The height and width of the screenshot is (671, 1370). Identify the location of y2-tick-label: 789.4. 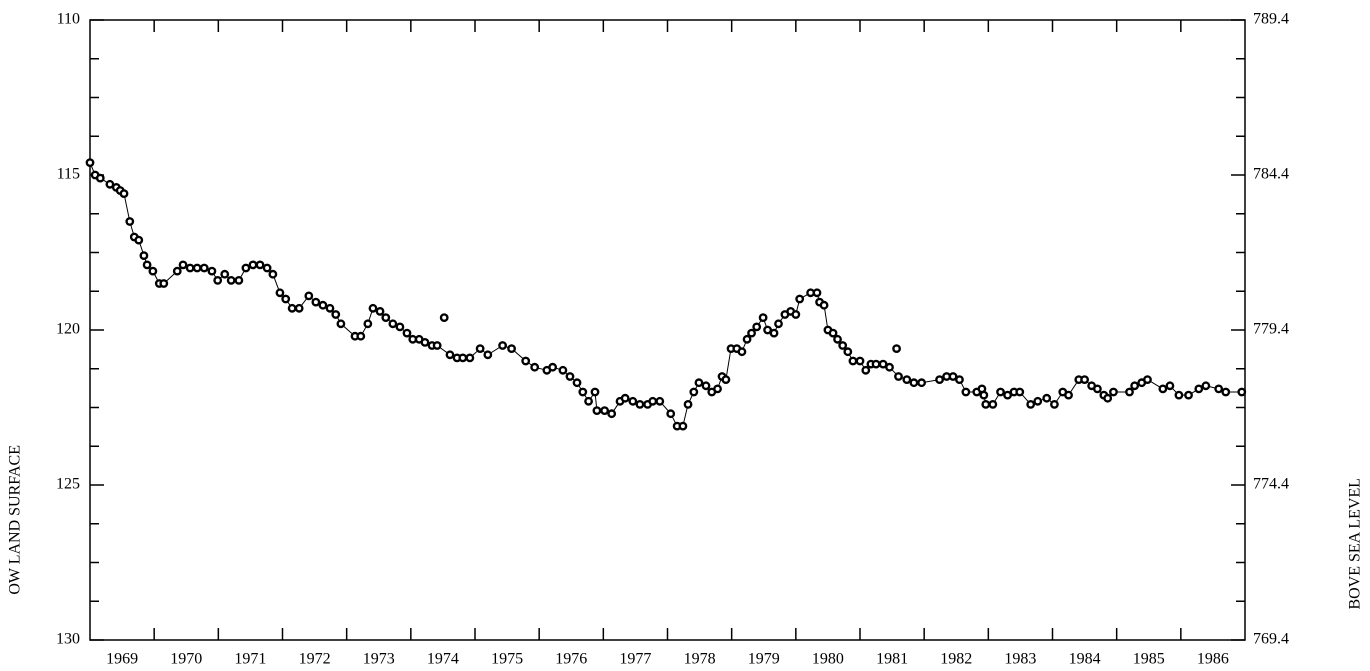
(1271, 19).